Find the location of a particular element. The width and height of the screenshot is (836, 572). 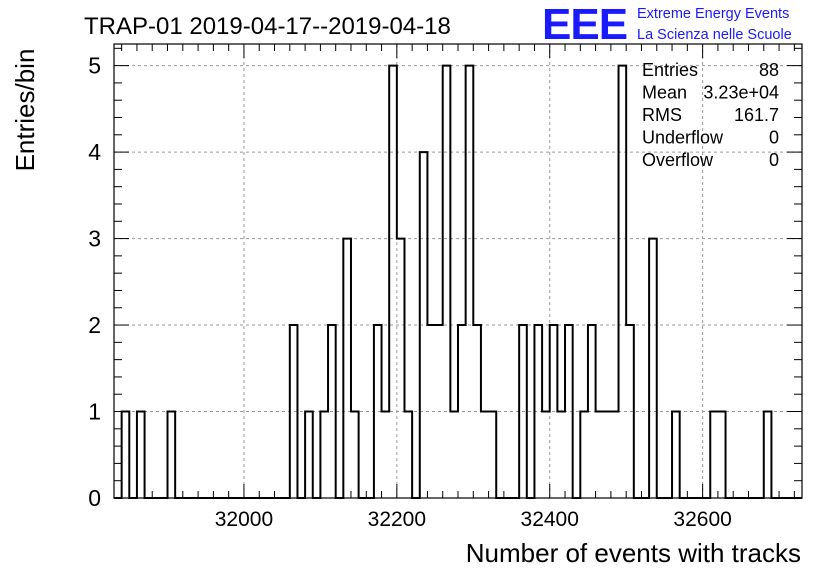

x-tick-label: 32000 is located at coordinates (244, 519).